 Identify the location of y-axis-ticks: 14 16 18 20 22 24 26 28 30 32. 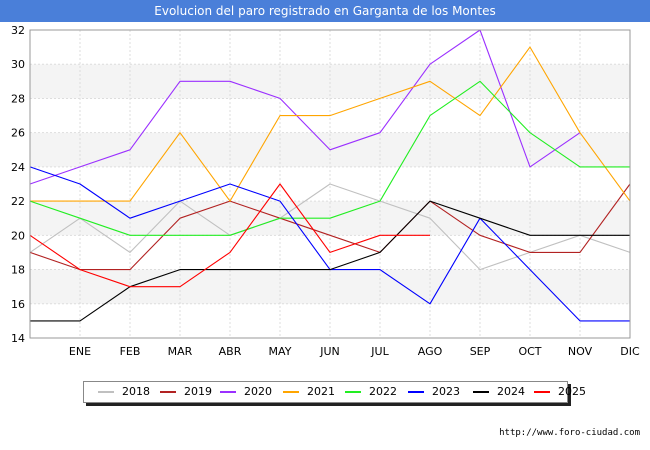
(18, 184).